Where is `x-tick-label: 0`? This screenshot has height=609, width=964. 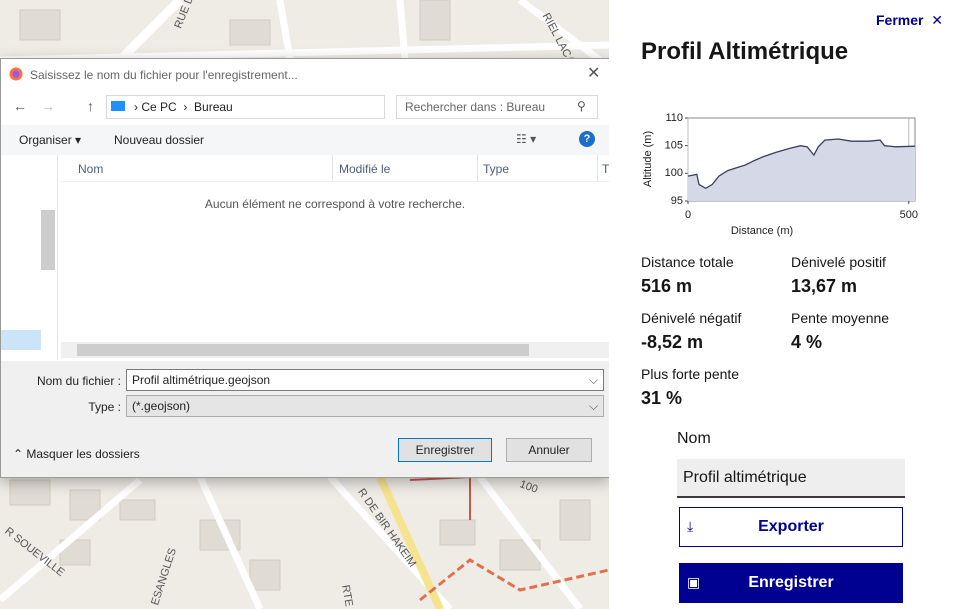
x-tick-label: 0 is located at coordinates (688, 215).